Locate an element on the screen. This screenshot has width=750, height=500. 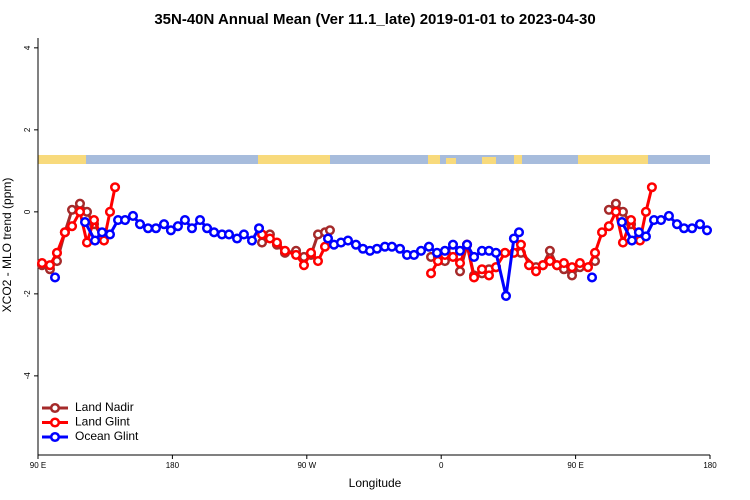
x-axis-label: Longitude is located at coordinates (375, 483).